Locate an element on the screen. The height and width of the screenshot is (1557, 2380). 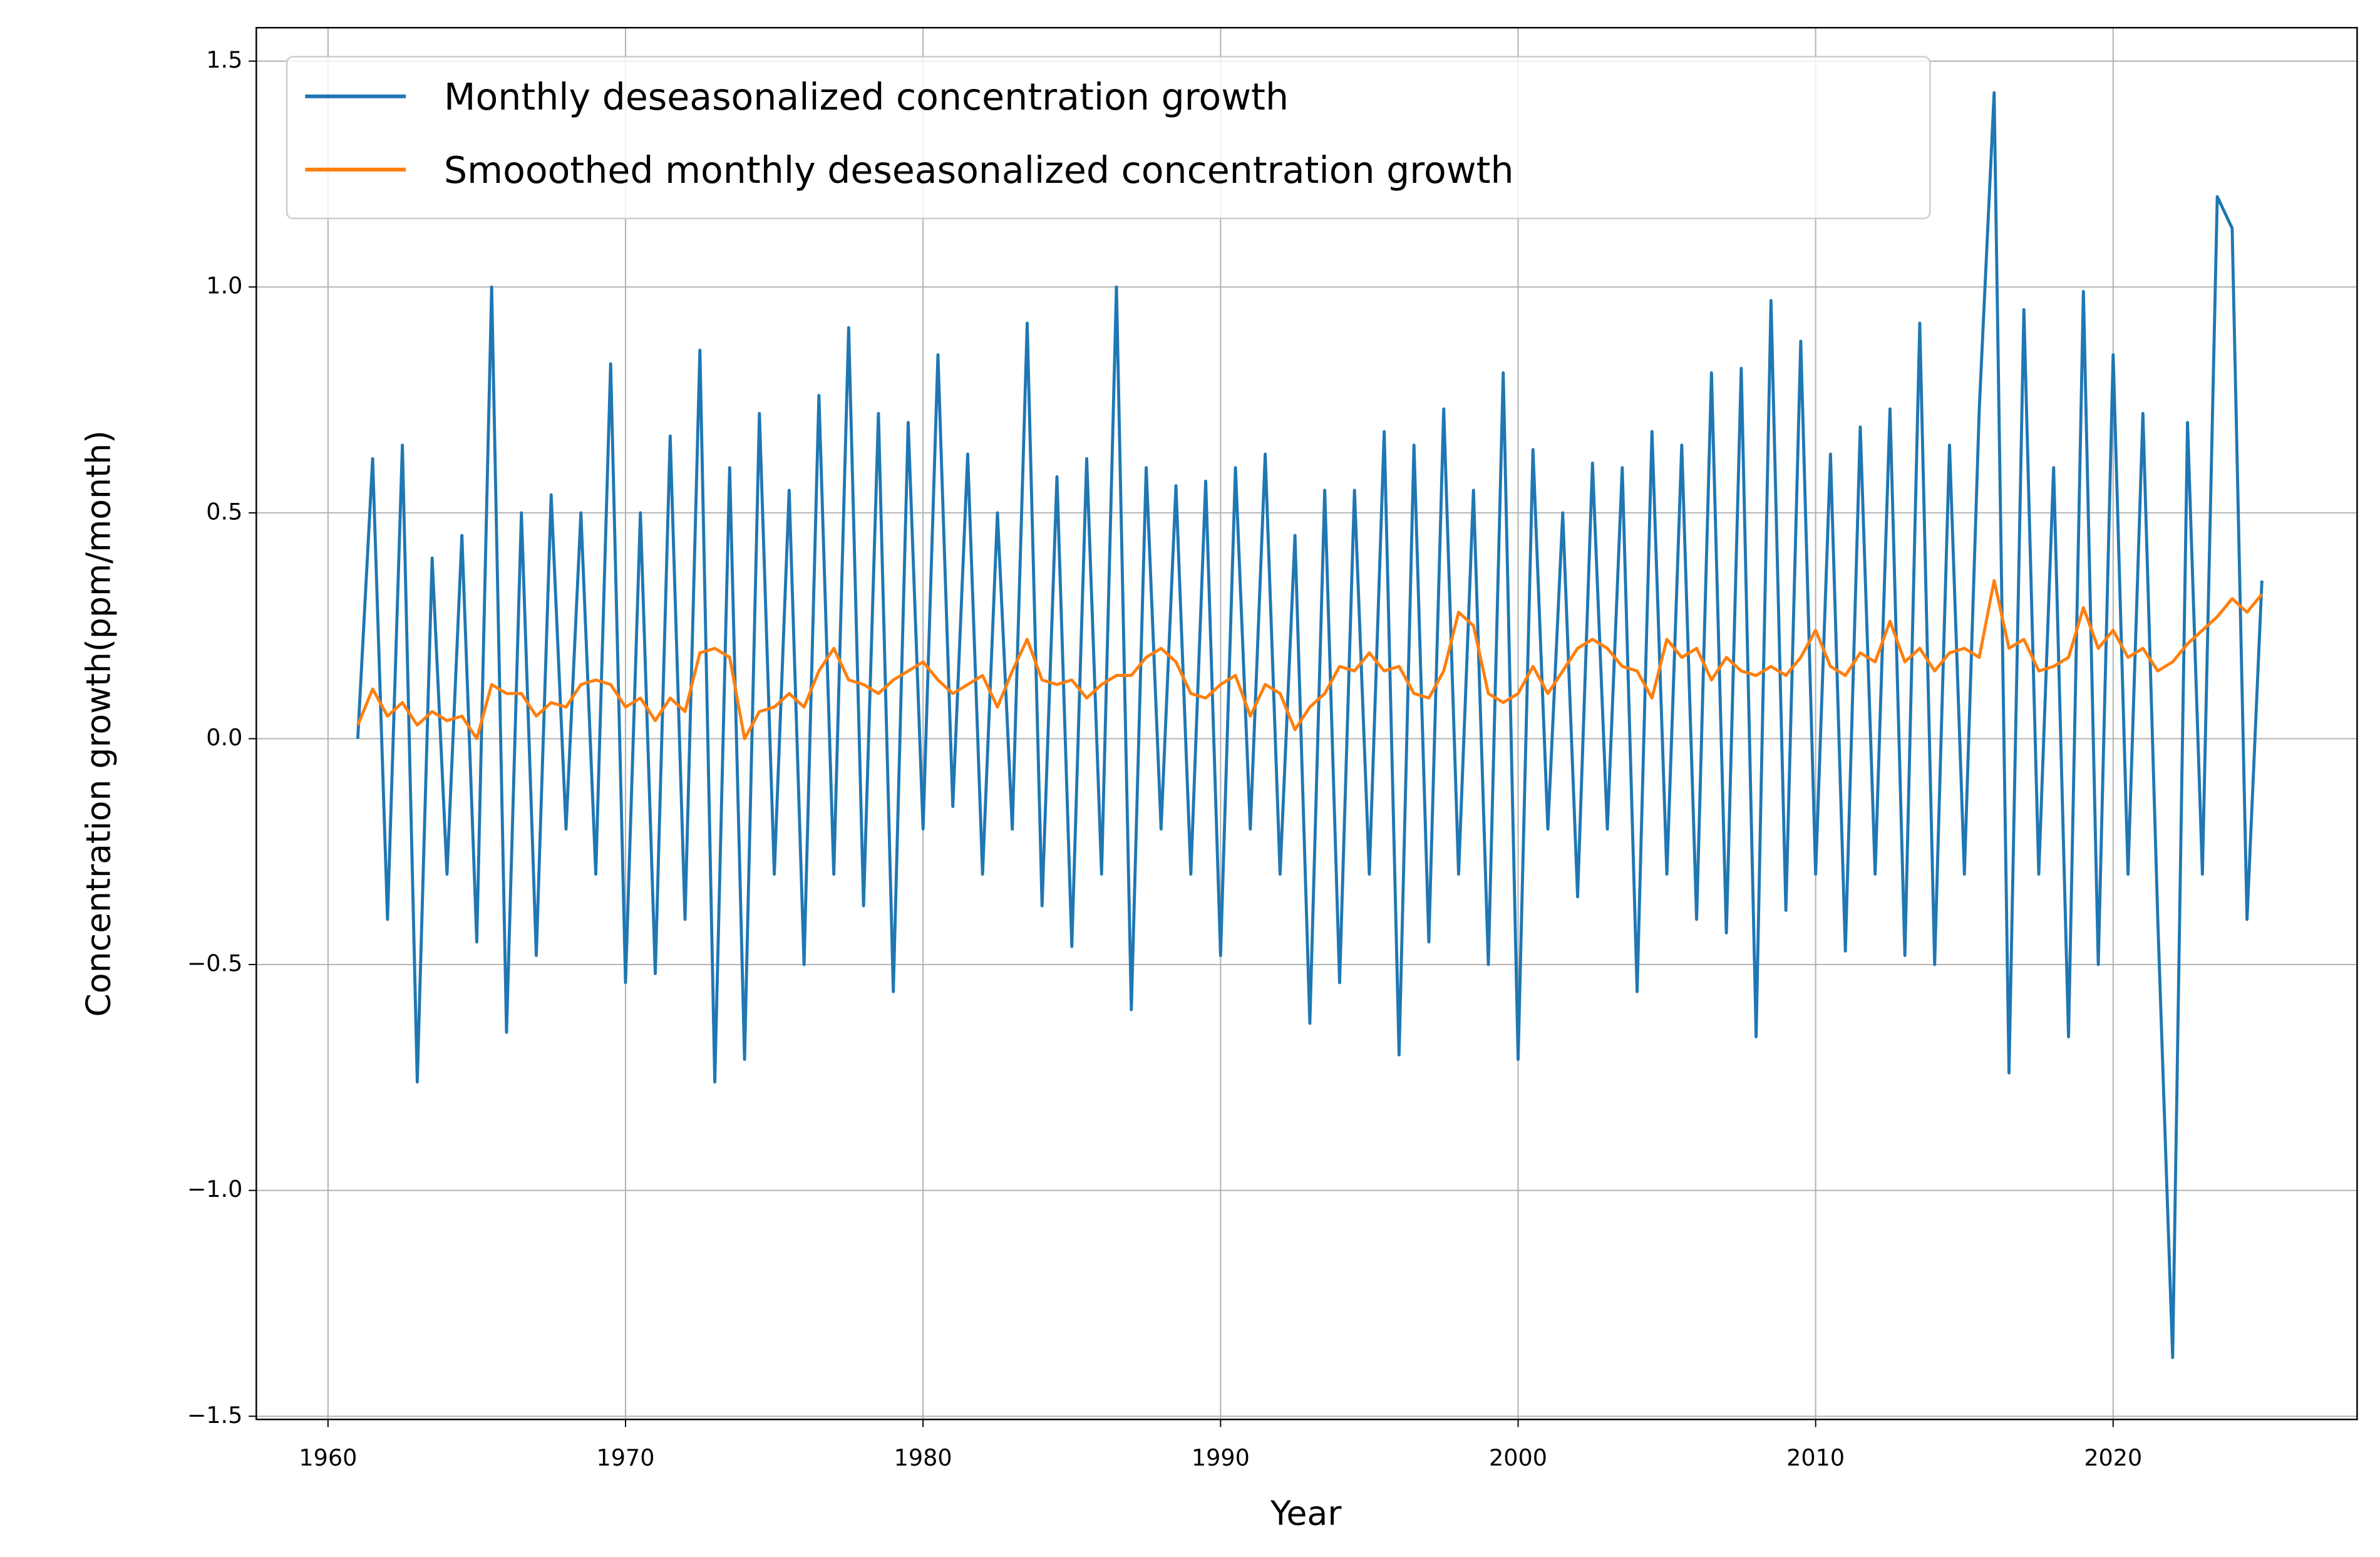
y-tick-label: 0.0 is located at coordinates (224, 737).